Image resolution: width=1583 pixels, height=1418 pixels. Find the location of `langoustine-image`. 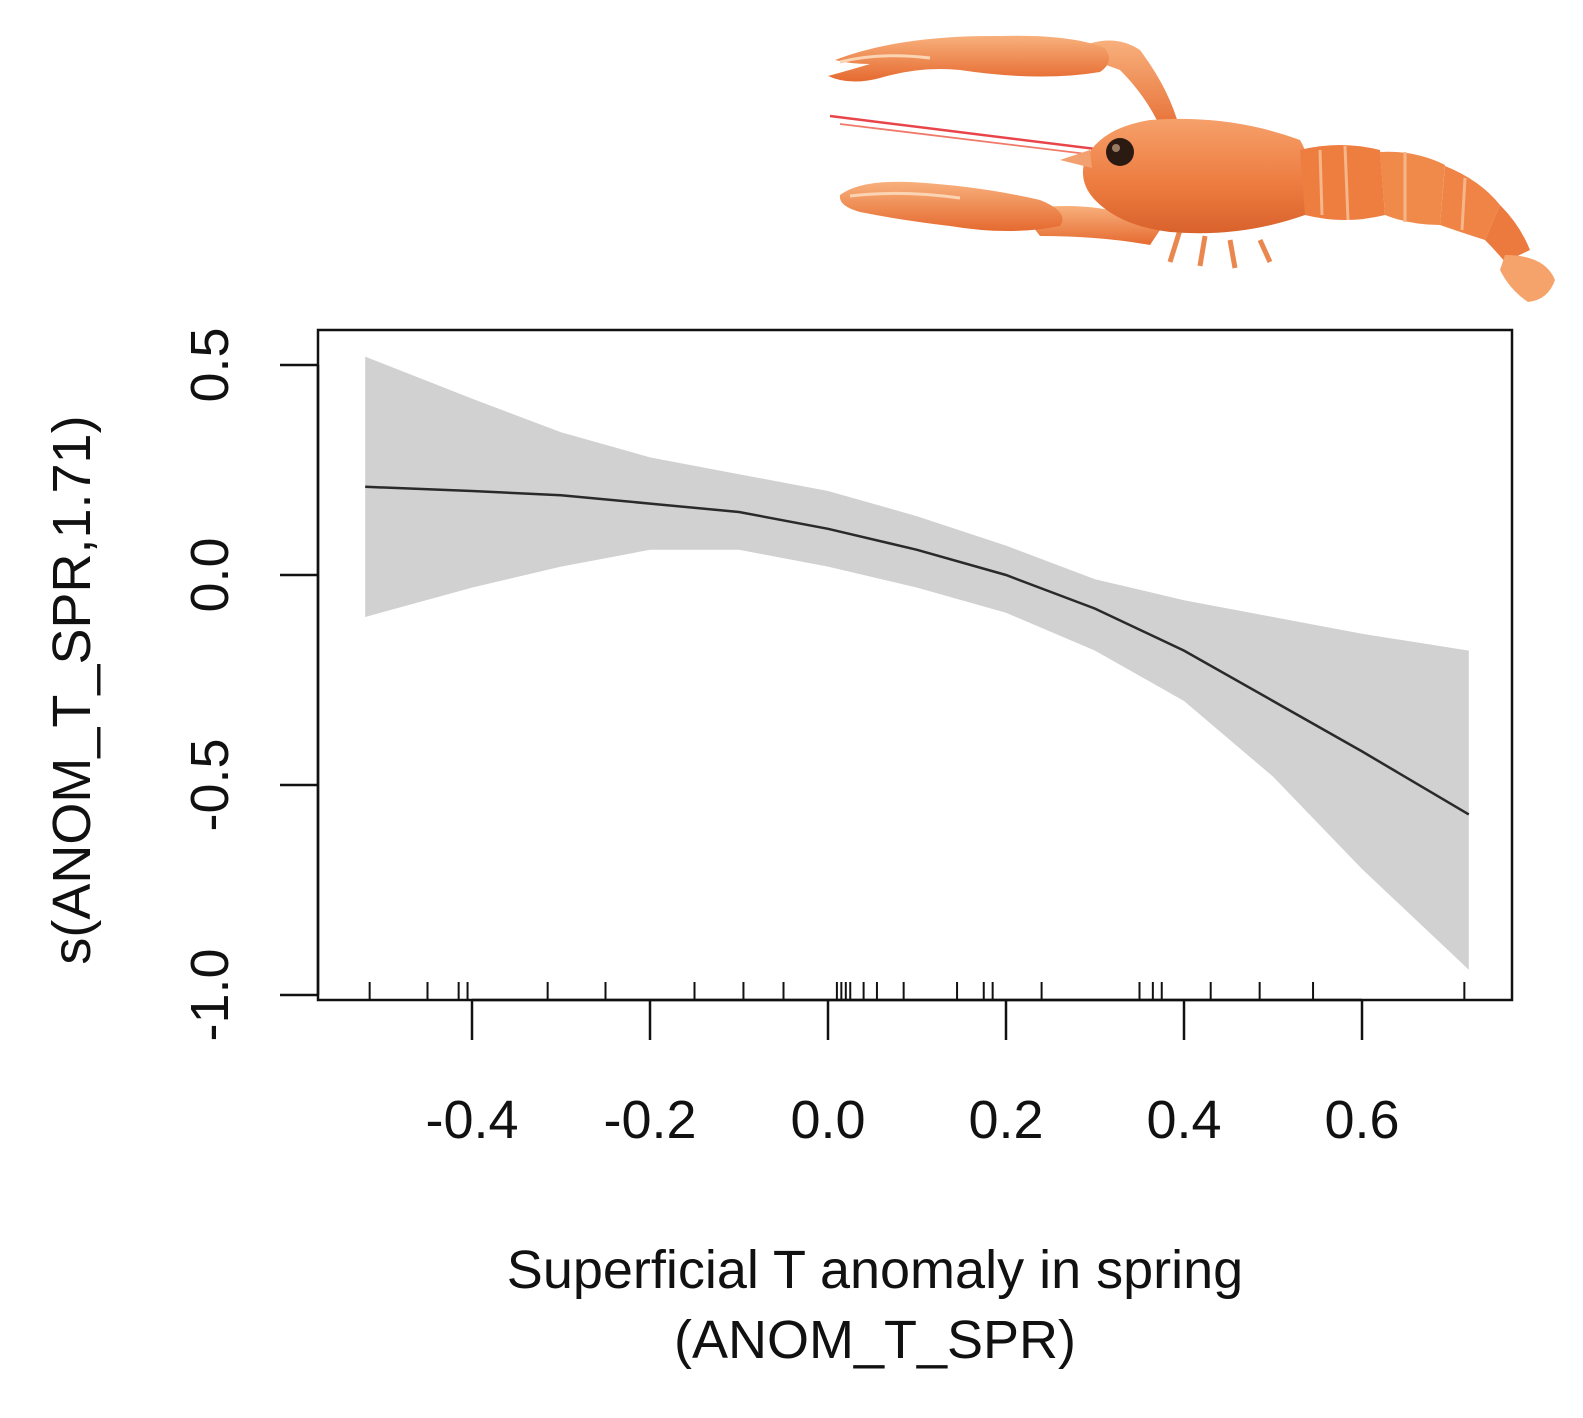

langoustine-image is located at coordinates (1191, 168).